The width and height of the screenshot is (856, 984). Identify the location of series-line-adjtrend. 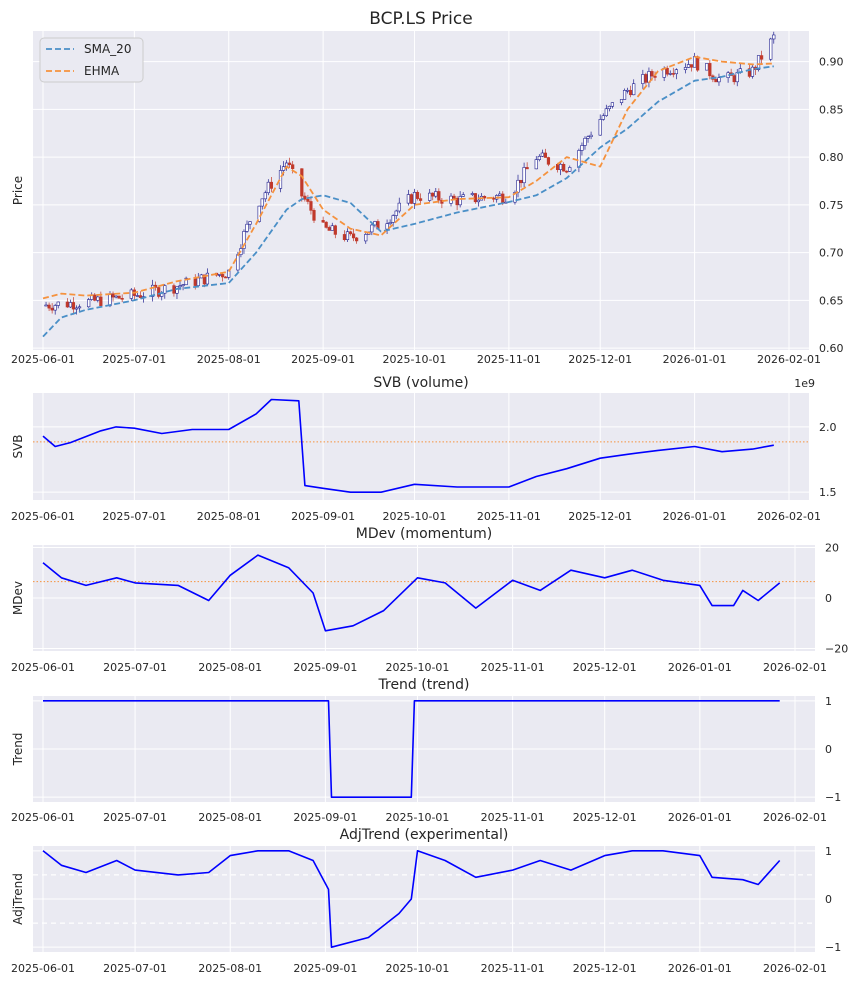
(411, 899).